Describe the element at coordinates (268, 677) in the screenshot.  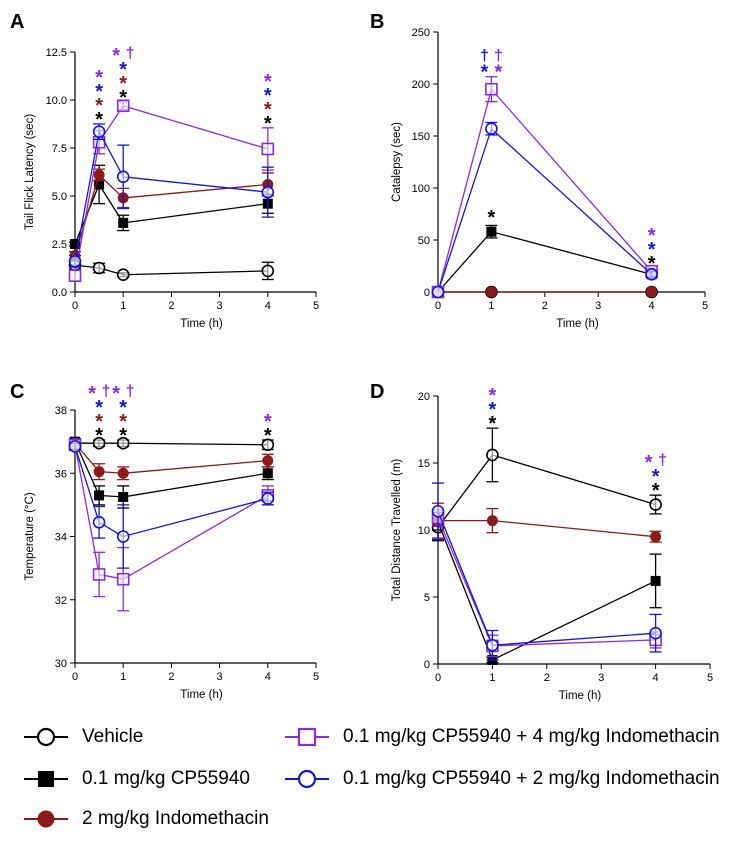
I see `x-tick-label: 4` at that location.